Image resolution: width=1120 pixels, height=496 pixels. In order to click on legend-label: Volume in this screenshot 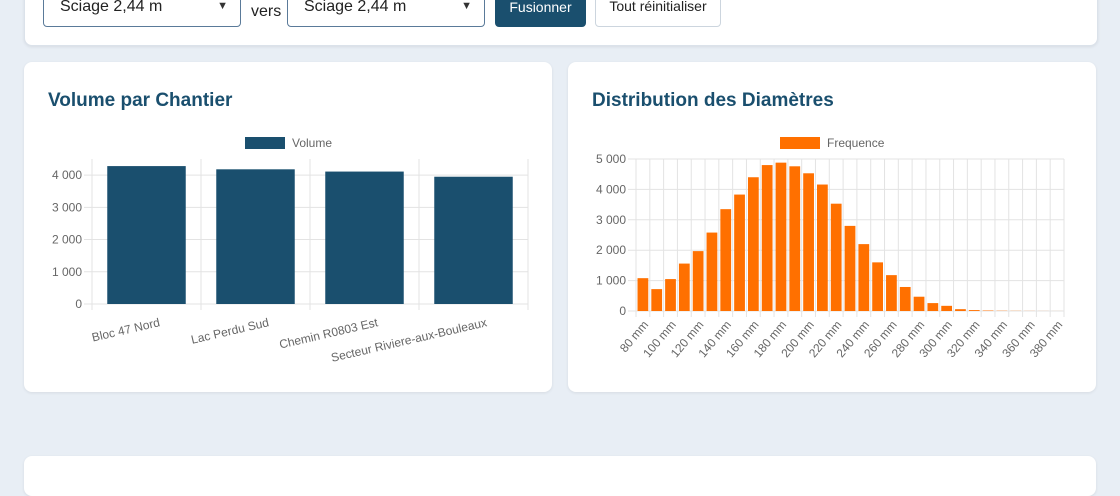, I will do `click(312, 143)`.